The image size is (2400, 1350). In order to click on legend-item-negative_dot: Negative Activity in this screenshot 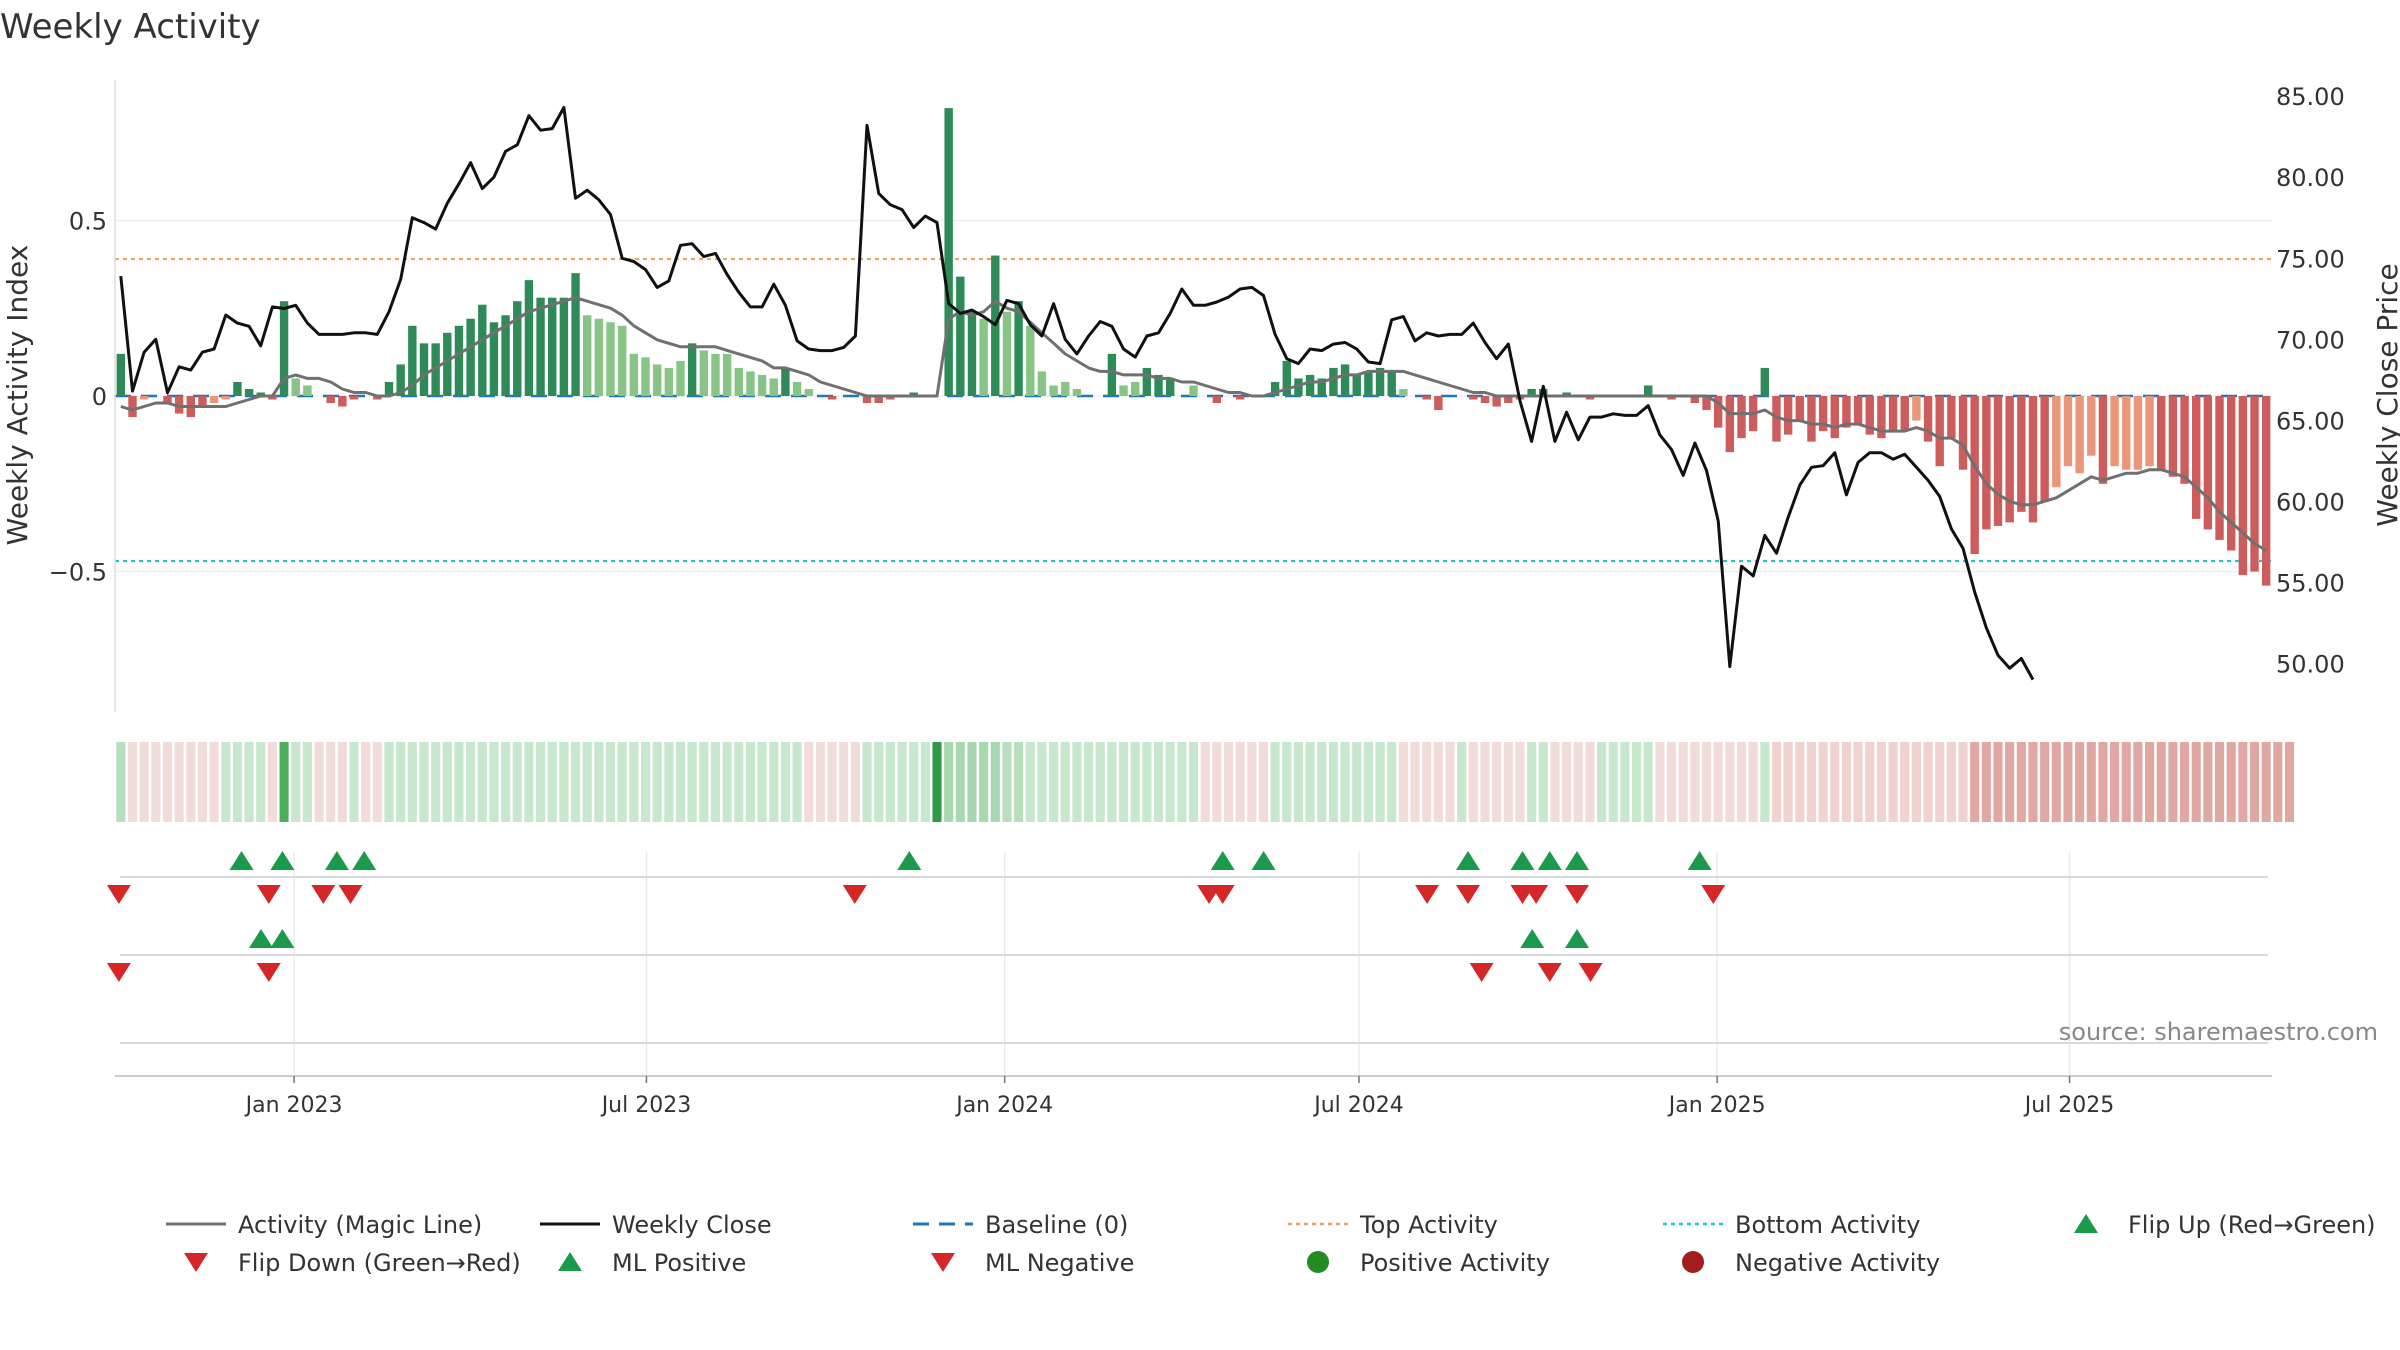, I will do `click(1811, 1263)`.